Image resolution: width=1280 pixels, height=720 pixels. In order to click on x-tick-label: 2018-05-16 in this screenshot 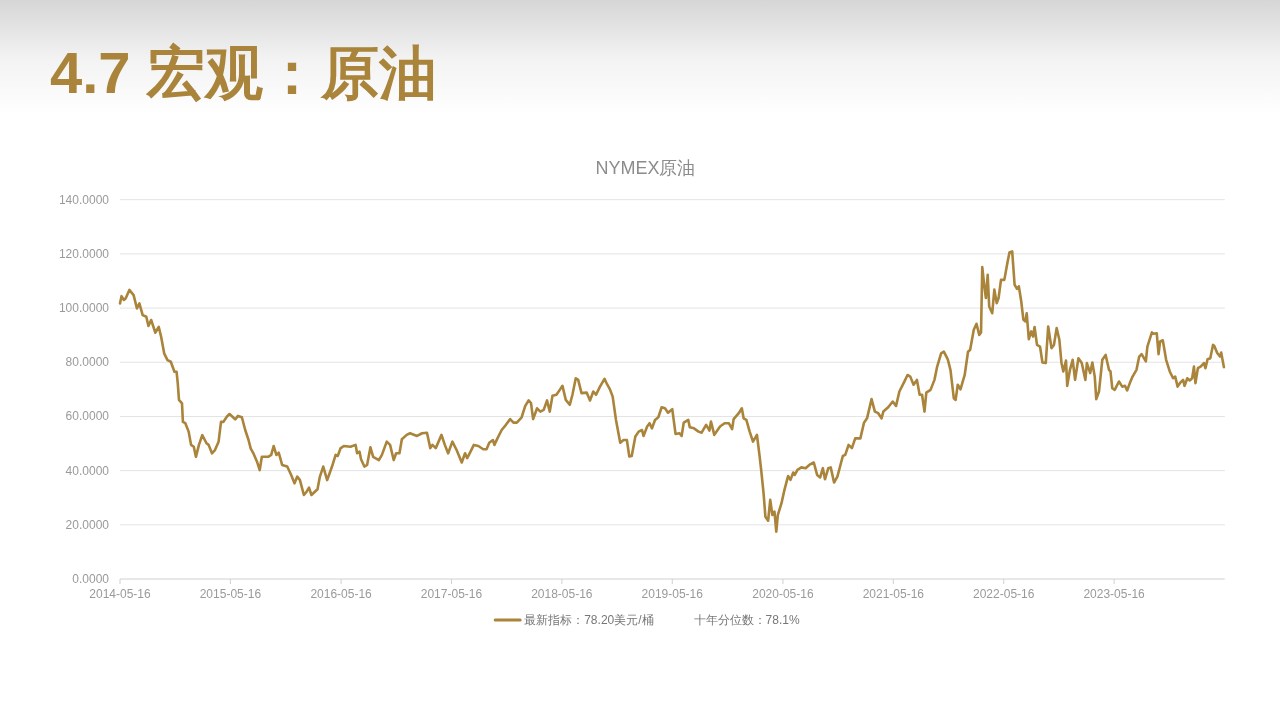, I will do `click(562, 594)`.